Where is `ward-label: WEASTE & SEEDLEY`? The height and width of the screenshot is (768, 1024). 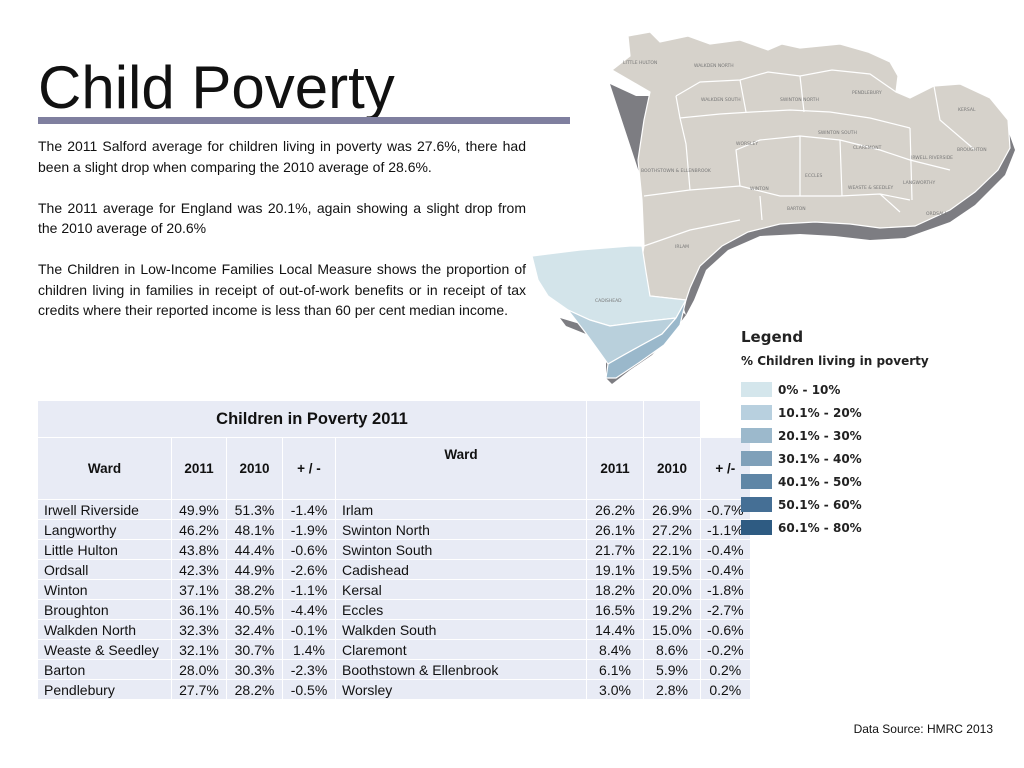
ward-label: WEASTE & SEEDLEY is located at coordinates (871, 188).